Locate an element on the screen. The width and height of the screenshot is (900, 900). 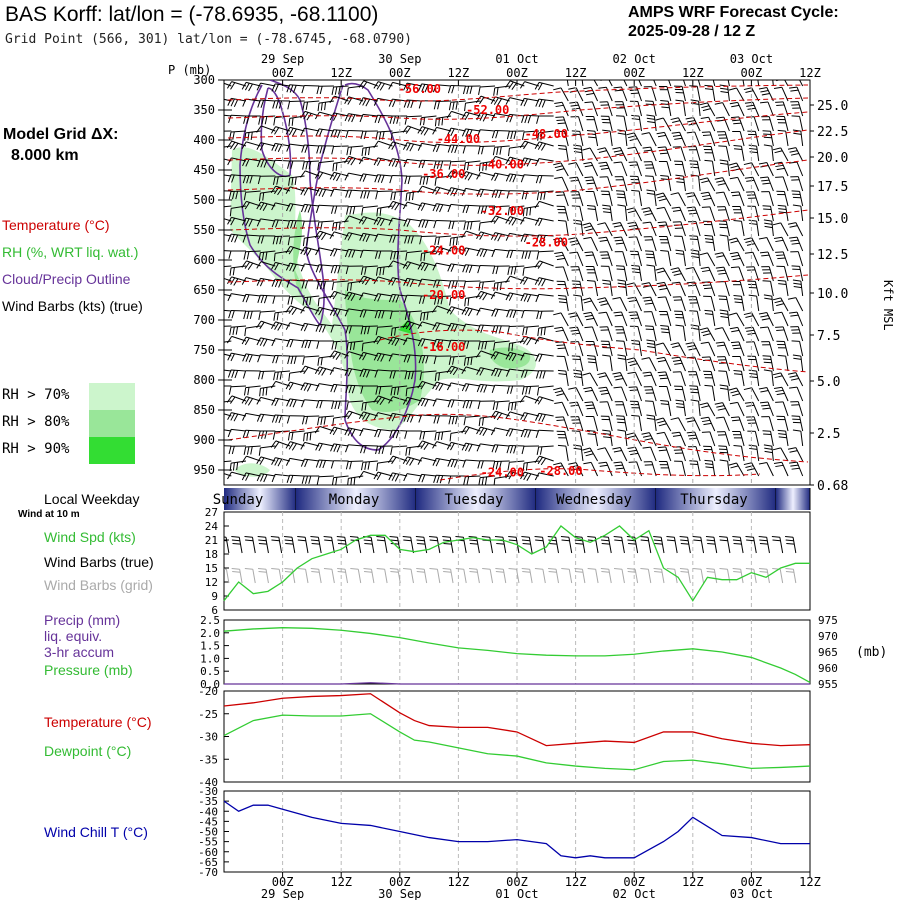
true-wind-barb is located at coordinates (751, 545).